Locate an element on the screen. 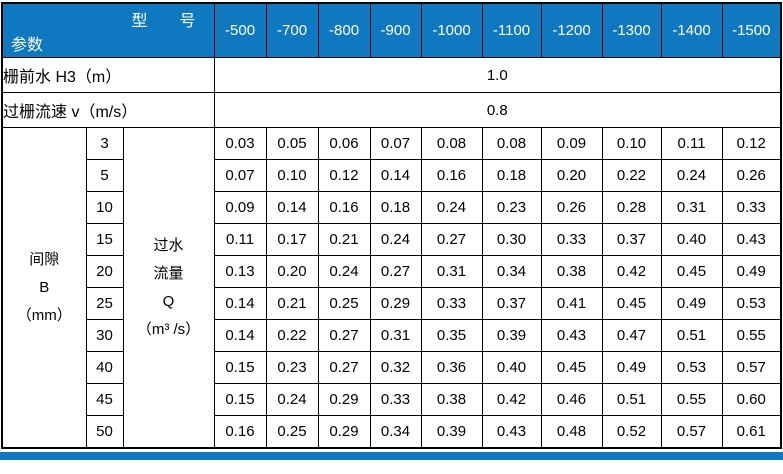 The height and width of the screenshot is (474, 783). flow-value-cell: 0.07 is located at coordinates (395, 143).